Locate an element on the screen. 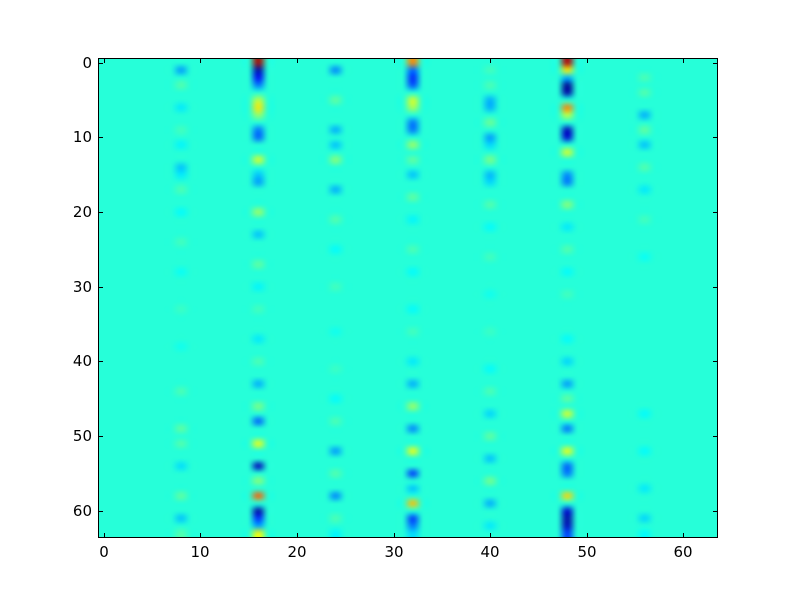  y-tick-label: 20 is located at coordinates (82, 212).